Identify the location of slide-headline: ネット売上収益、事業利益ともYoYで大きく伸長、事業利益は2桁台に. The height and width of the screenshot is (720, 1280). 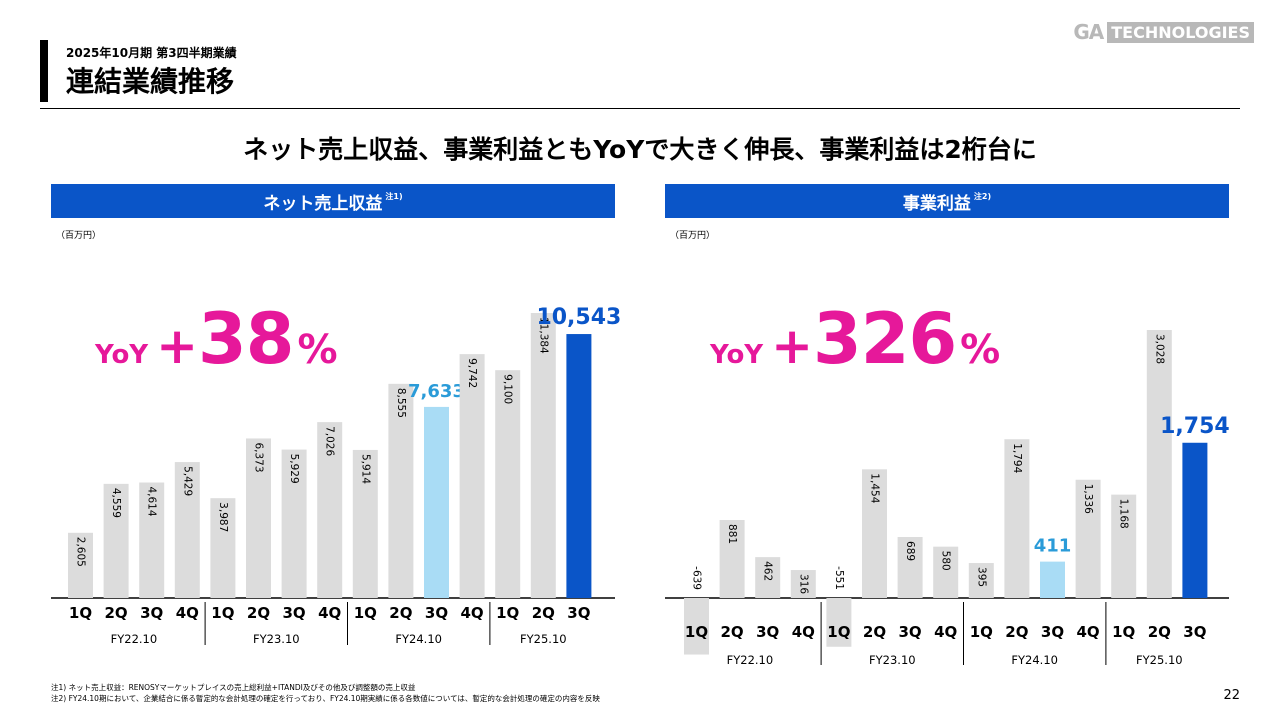
(640, 149).